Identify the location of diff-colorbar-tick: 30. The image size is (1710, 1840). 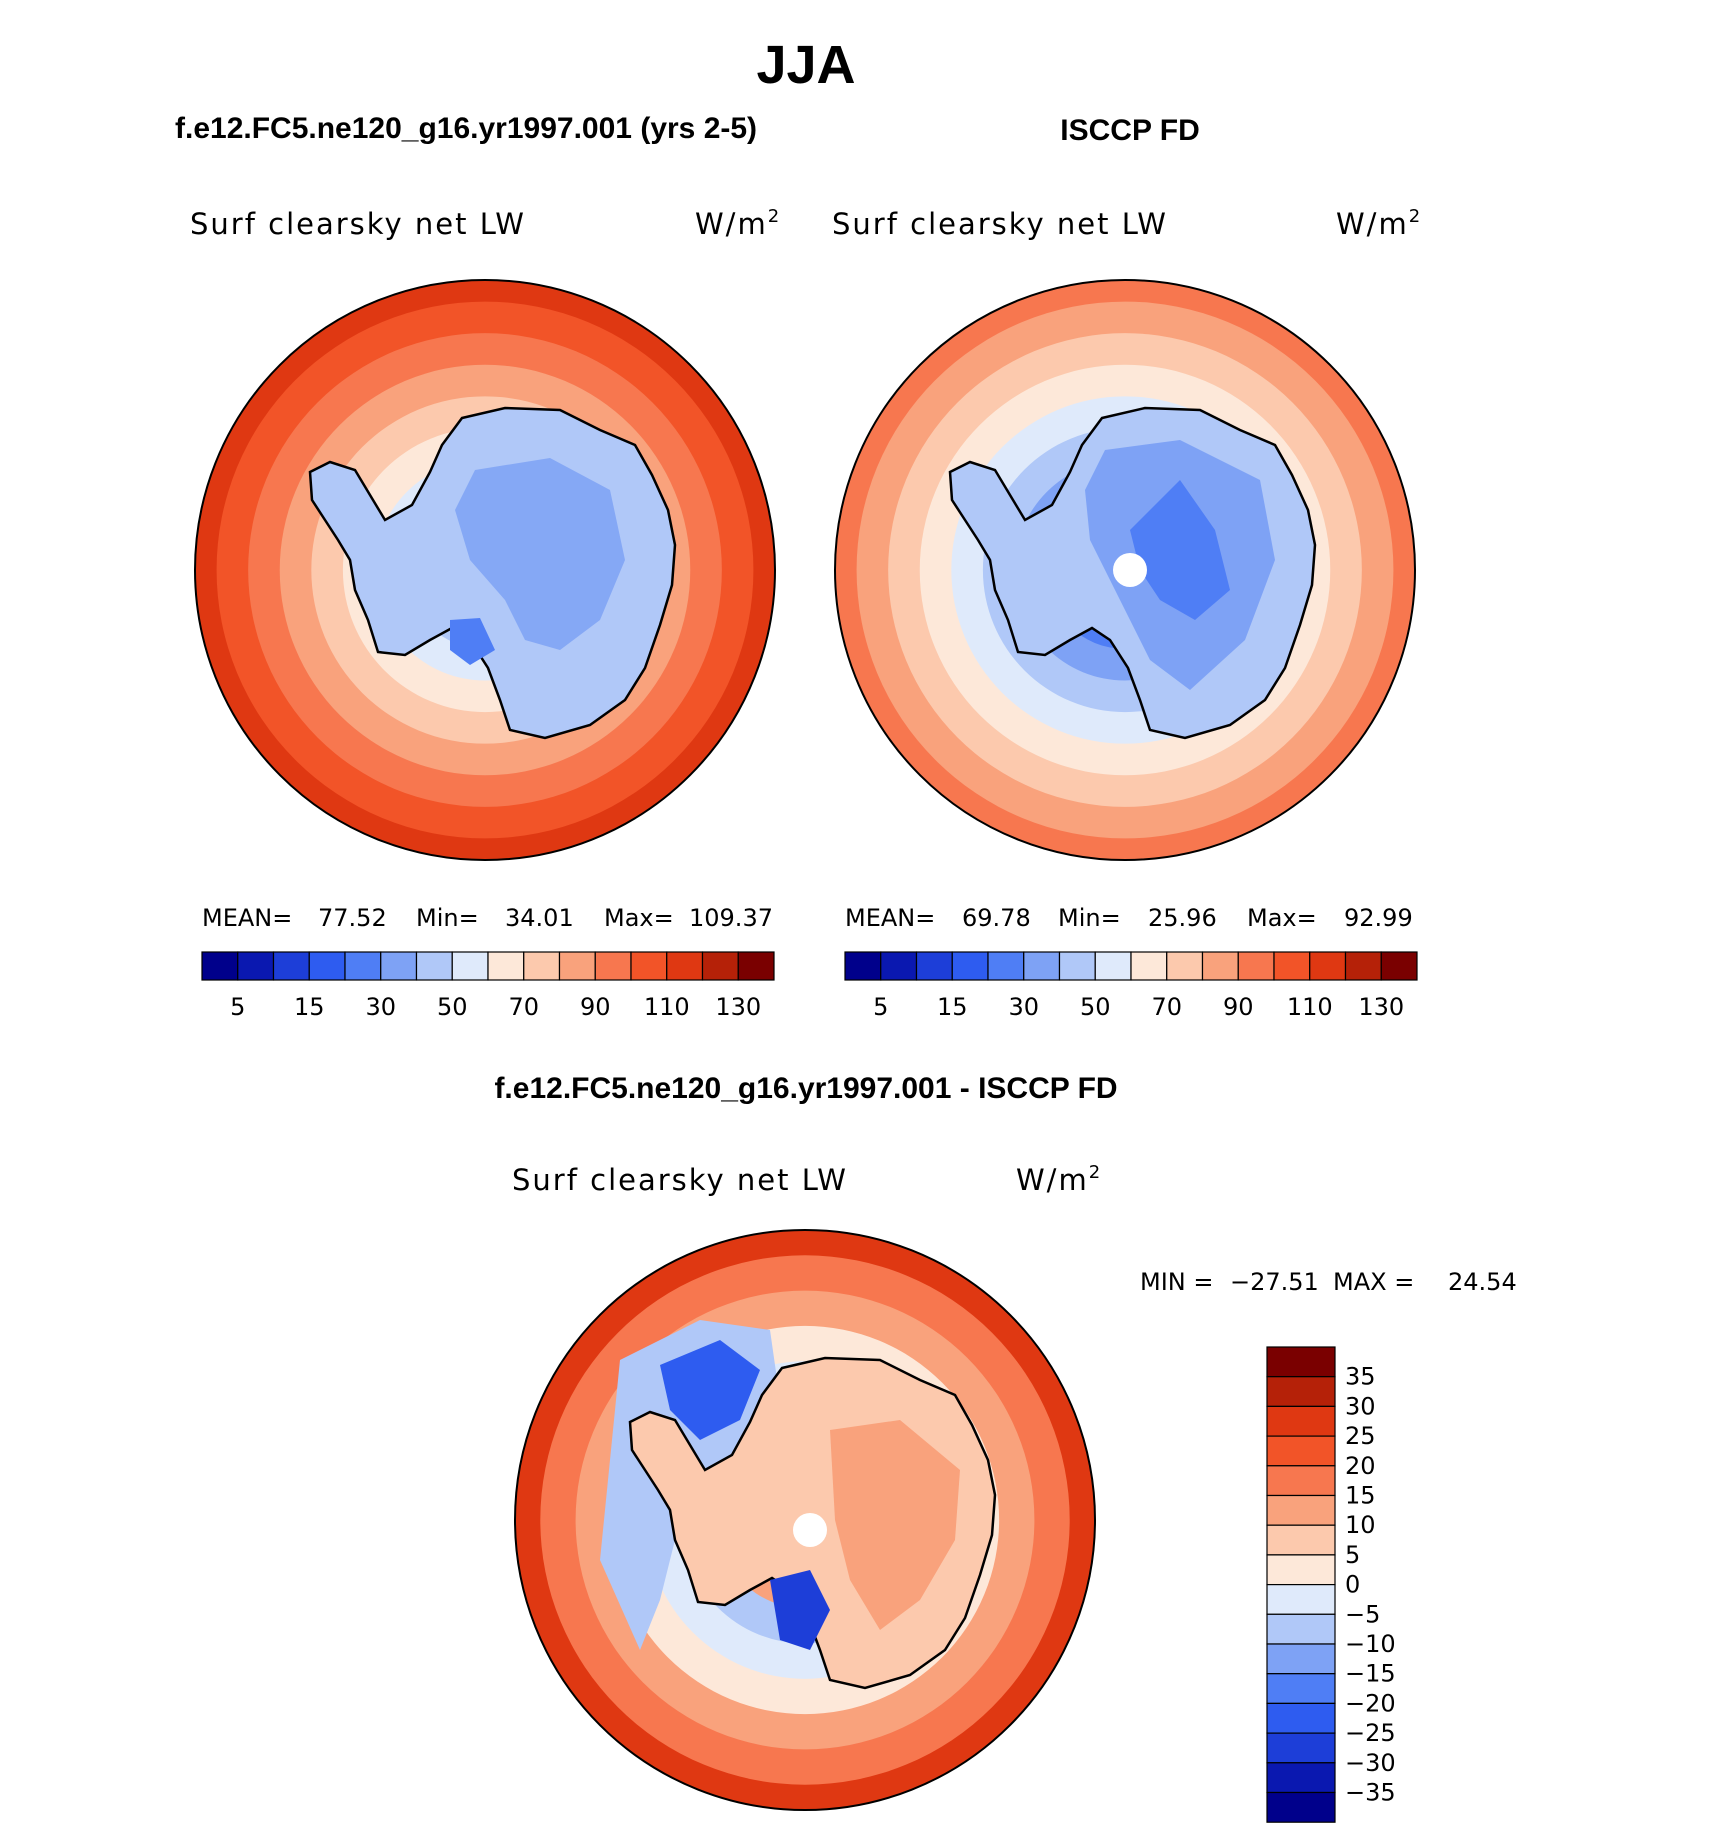
(1360, 1406).